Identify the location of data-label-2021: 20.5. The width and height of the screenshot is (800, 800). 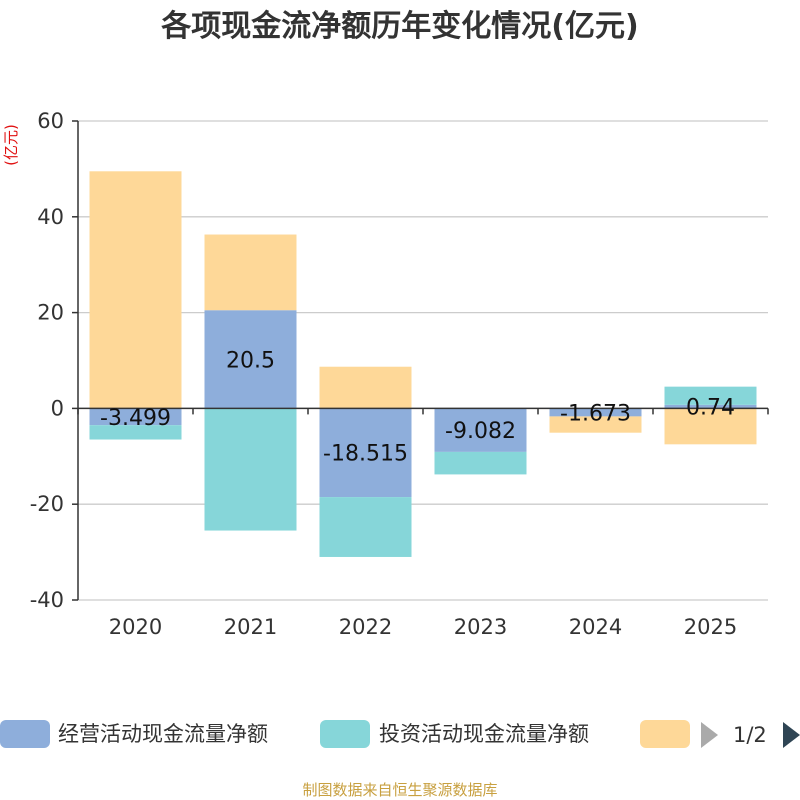
(250, 360).